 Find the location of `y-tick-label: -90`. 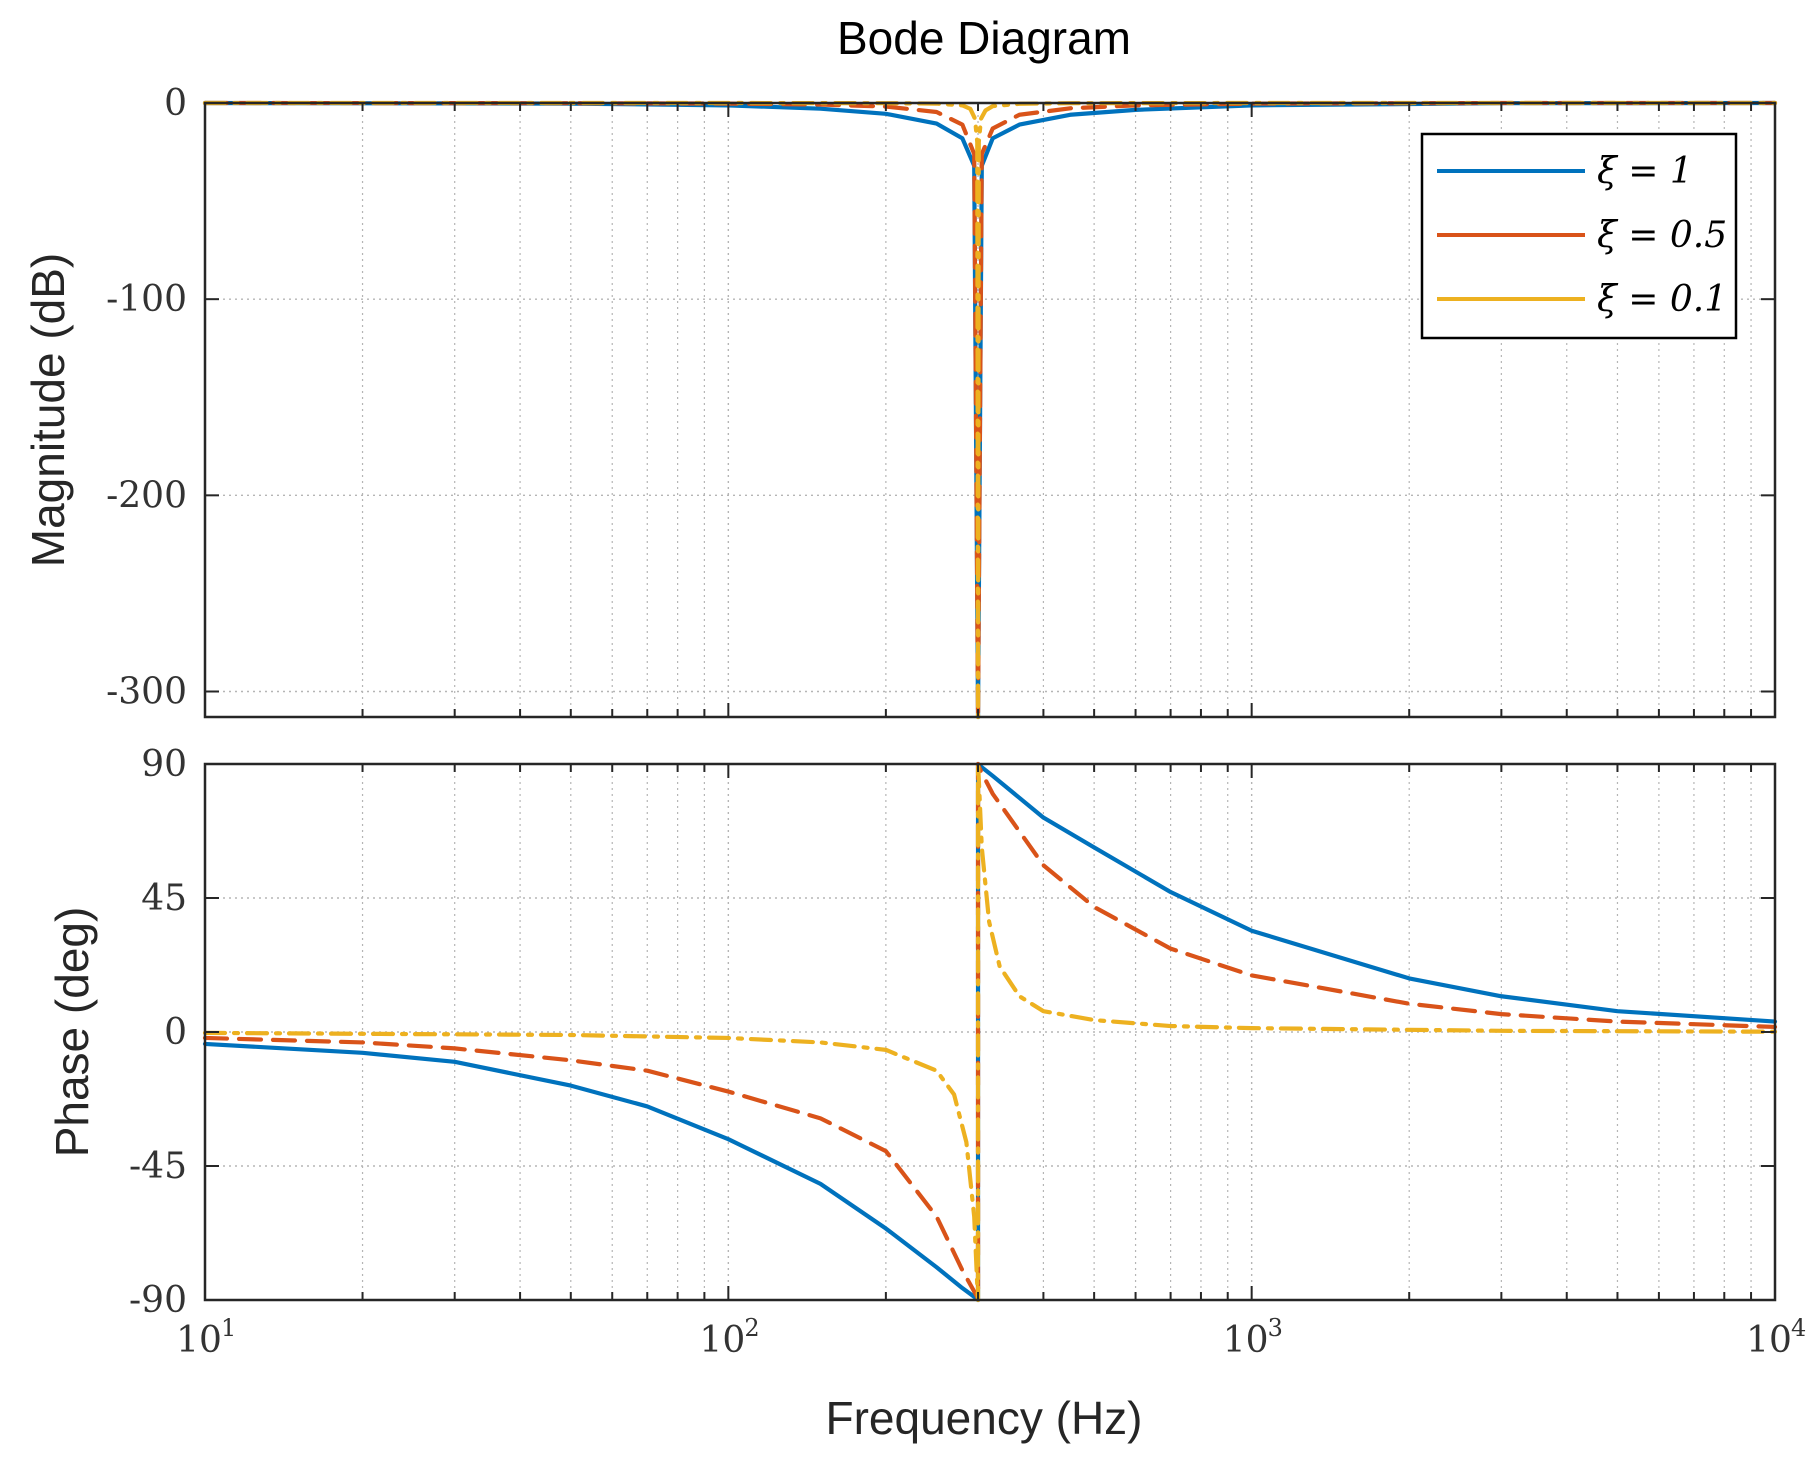

y-tick-label: -90 is located at coordinates (158, 1300).